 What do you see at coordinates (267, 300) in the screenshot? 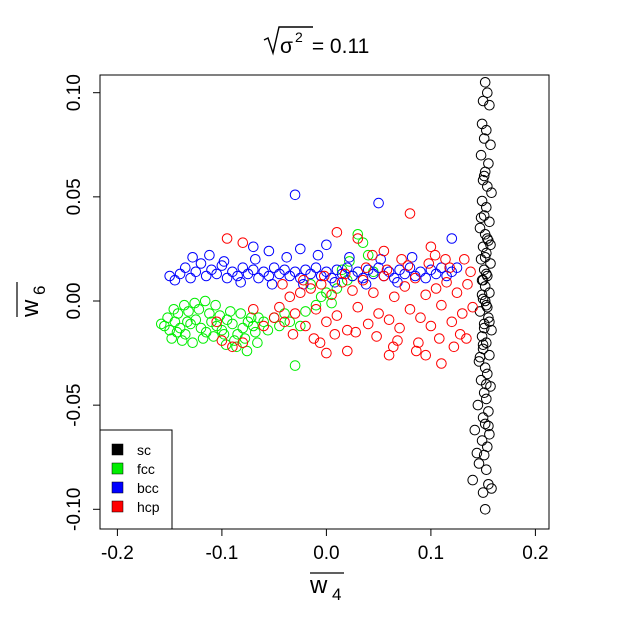
I see `series-fcc` at bounding box center [267, 300].